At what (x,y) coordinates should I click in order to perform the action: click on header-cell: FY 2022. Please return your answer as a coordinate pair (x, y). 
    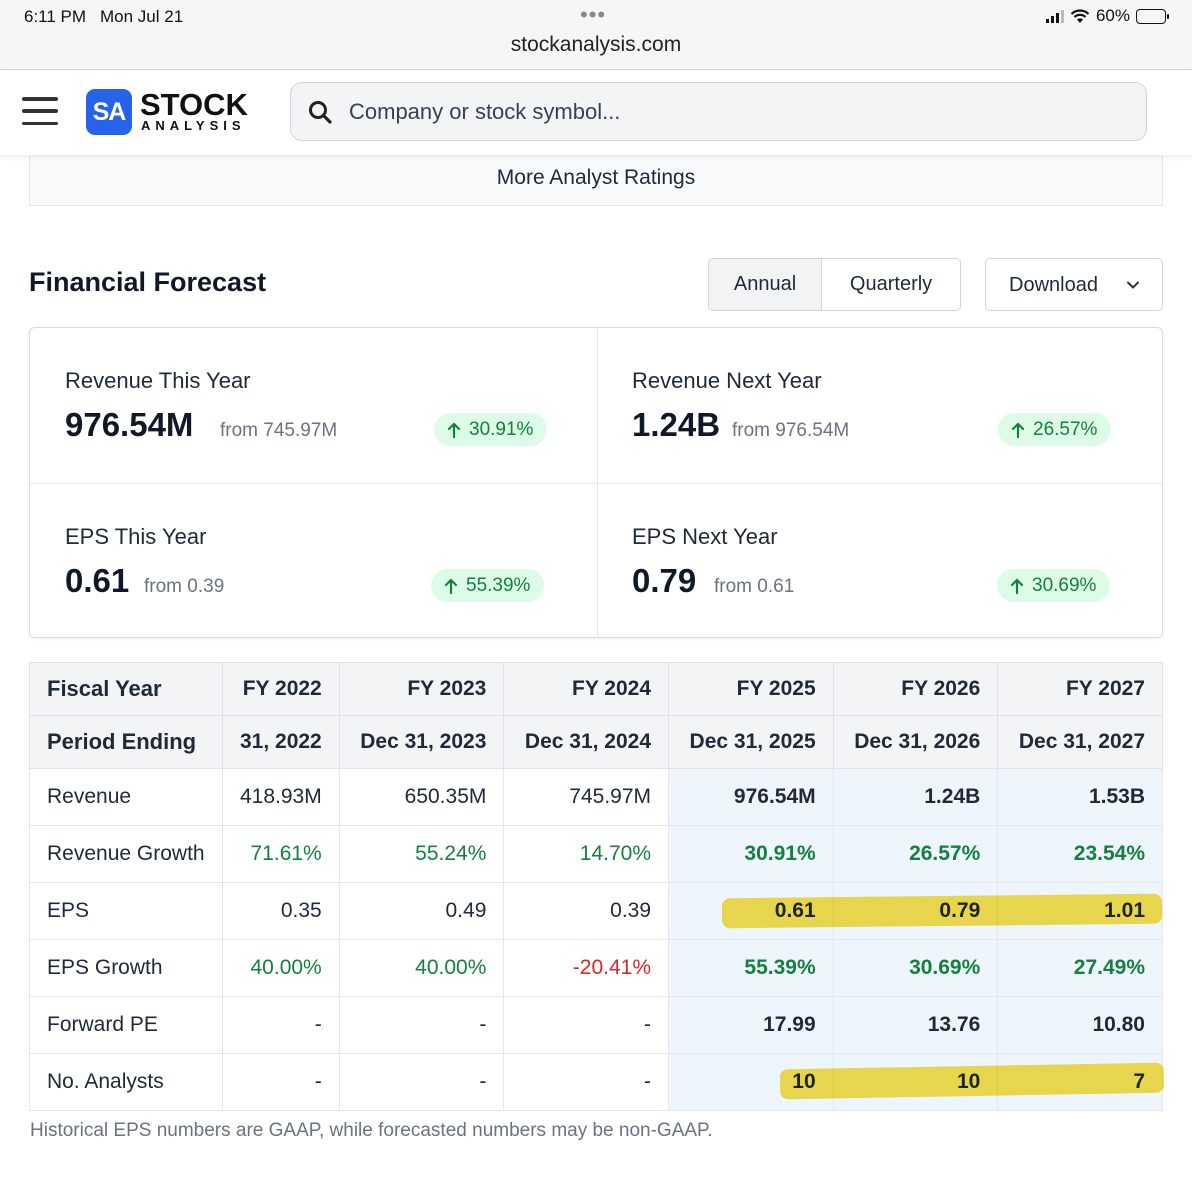
    Looking at the image, I should click on (281, 689).